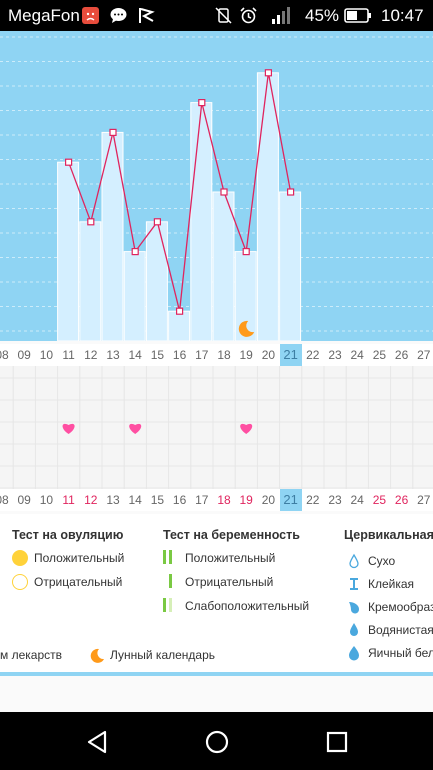 The height and width of the screenshot is (770, 433). What do you see at coordinates (216, 674) in the screenshot?
I see `legend-separator` at bounding box center [216, 674].